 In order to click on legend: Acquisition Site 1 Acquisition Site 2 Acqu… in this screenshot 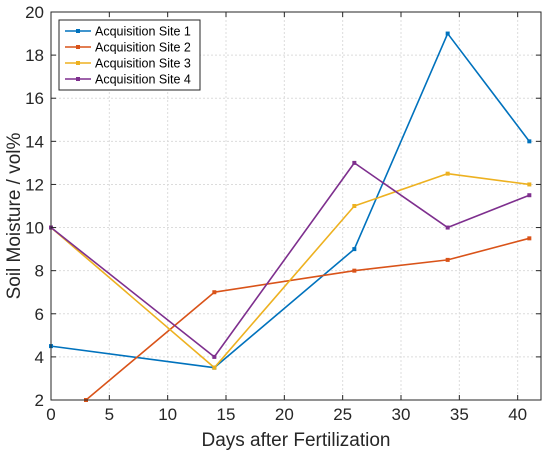, I will do `click(129, 55)`.